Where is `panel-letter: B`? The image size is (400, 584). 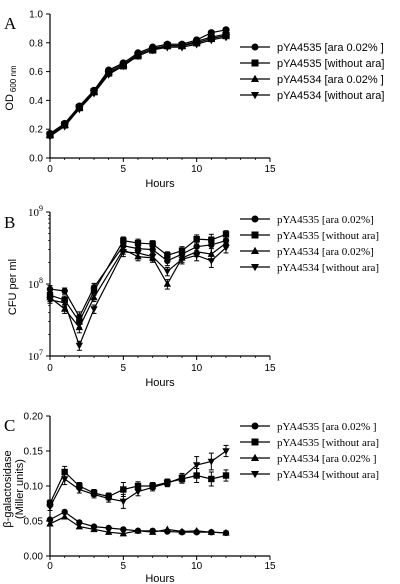 panel-letter: B is located at coordinates (9, 222).